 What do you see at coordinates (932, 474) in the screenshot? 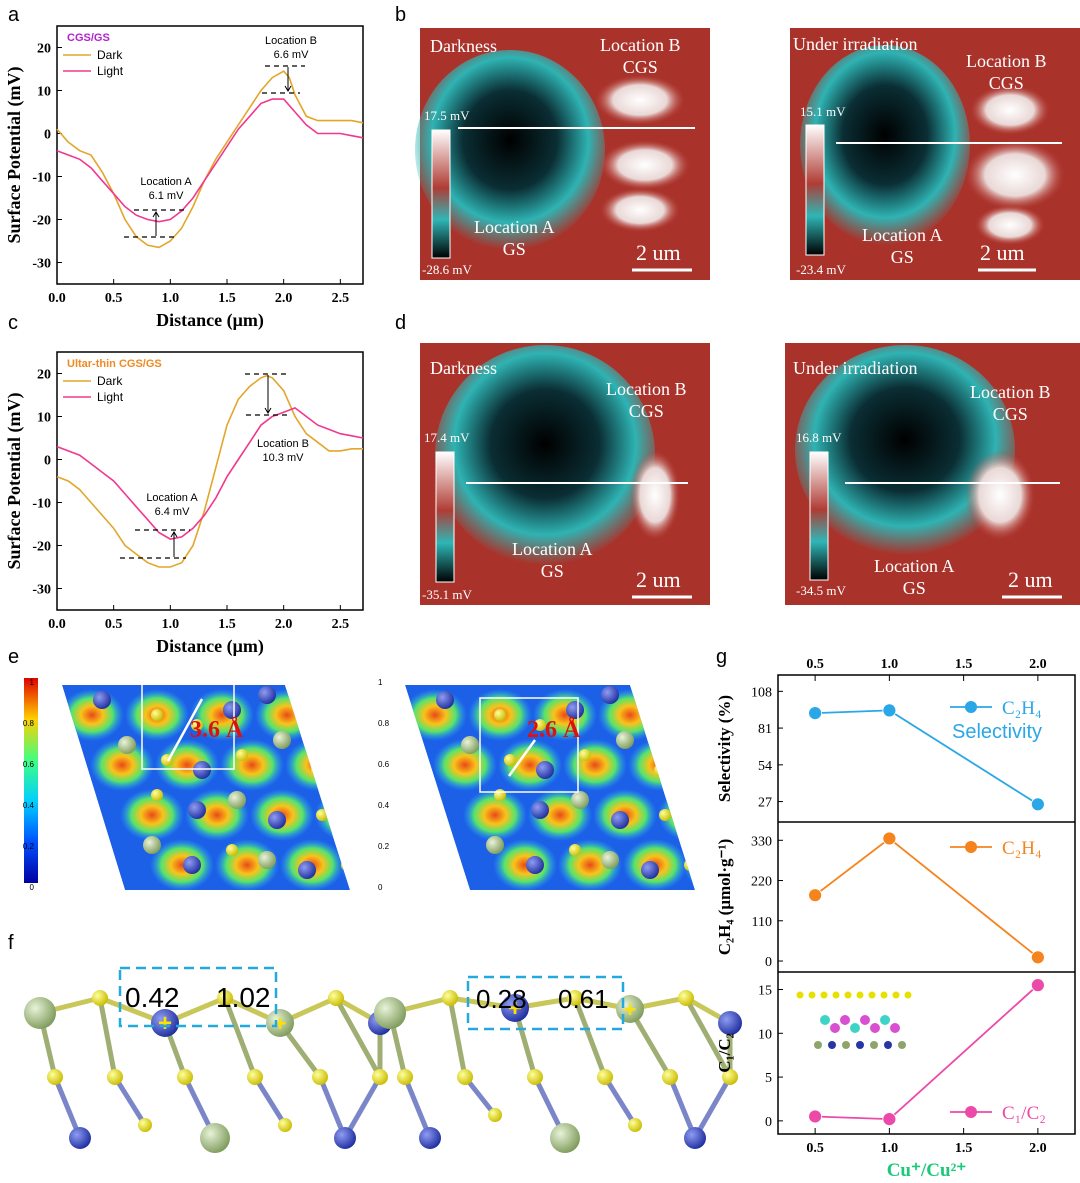
I see `afm-d-right` at bounding box center [932, 474].